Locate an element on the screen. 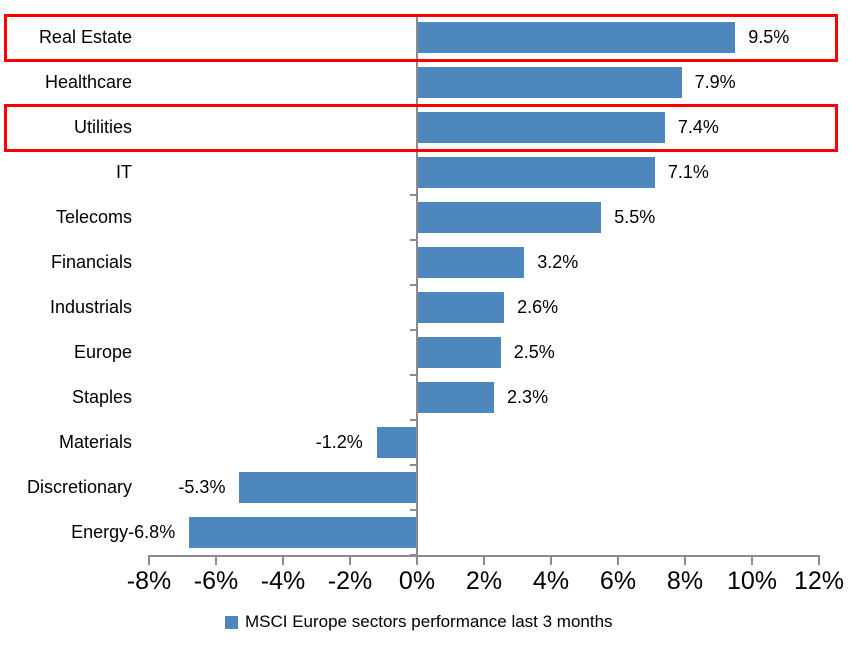 Image resolution: width=852 pixels, height=651 pixels. x-tick-label: 12% is located at coordinates (819, 581).